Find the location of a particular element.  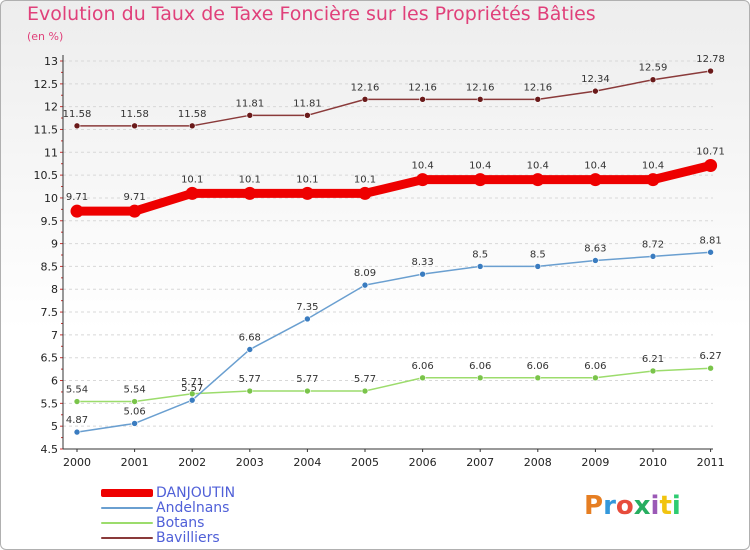

x-tick-label: 2002 is located at coordinates (192, 462).